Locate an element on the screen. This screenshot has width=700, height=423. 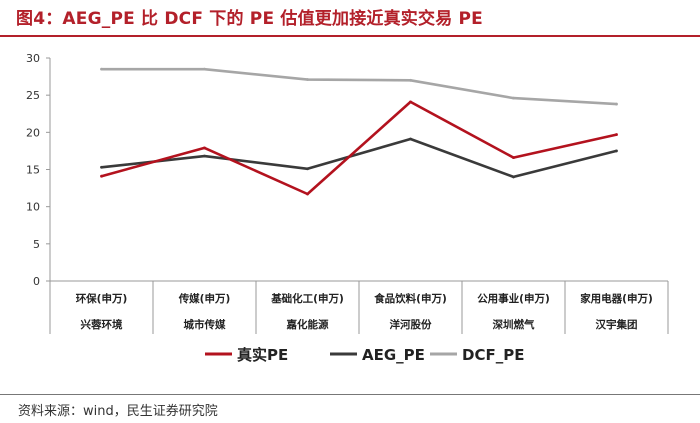
x-tick-label-company: 城市传媒 is located at coordinates (205, 324).